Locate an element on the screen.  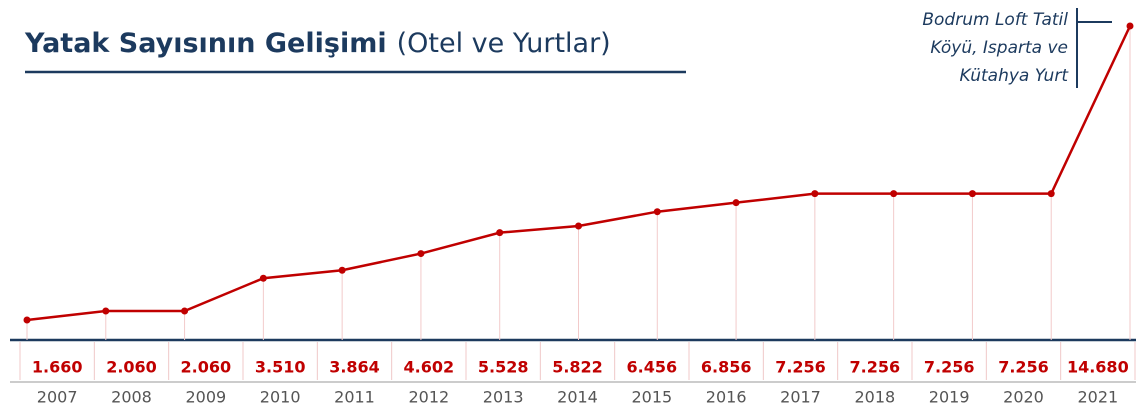
x-tick-label: 2014 is located at coordinates (577, 397).